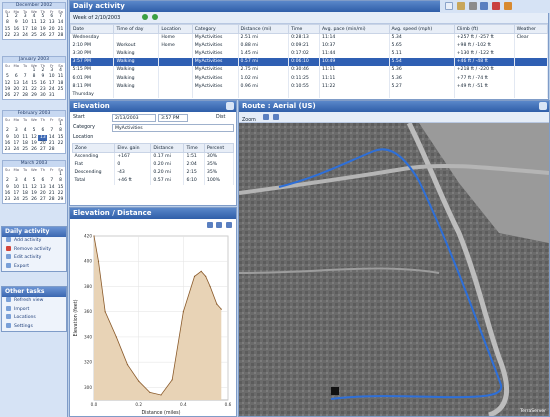 The height and width of the screenshot is (417, 550). Describe the element at coordinates (175, 29) in the screenshot. I see `column-header: Location` at that location.